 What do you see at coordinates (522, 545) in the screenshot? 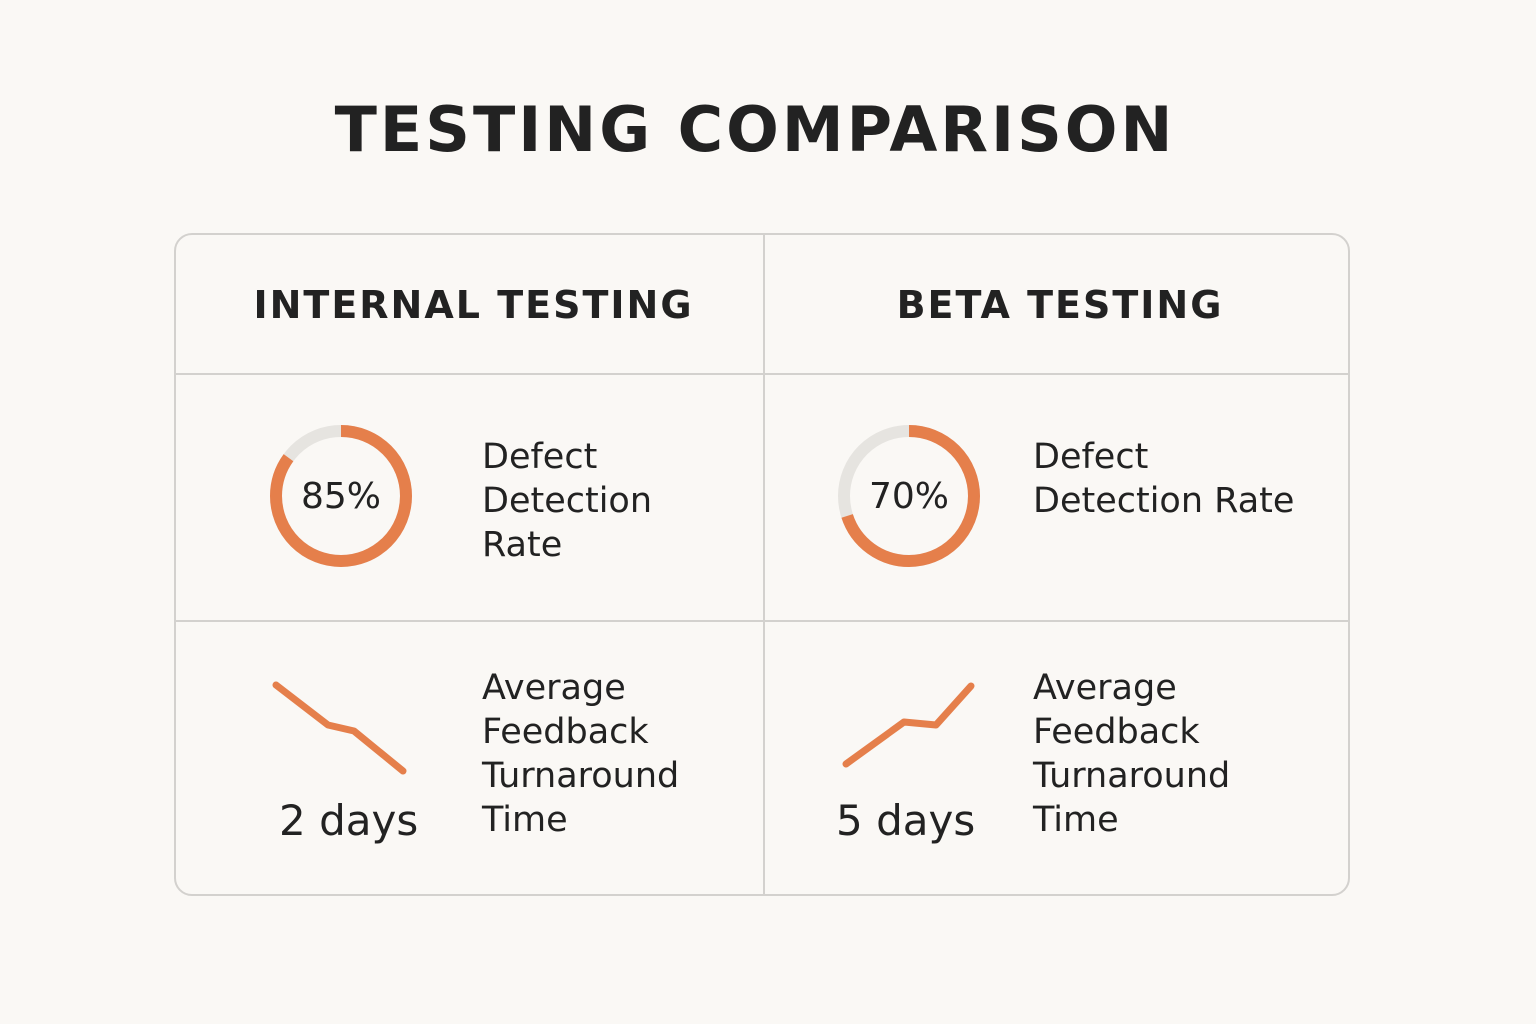
I see `label-line: Rate` at bounding box center [522, 545].